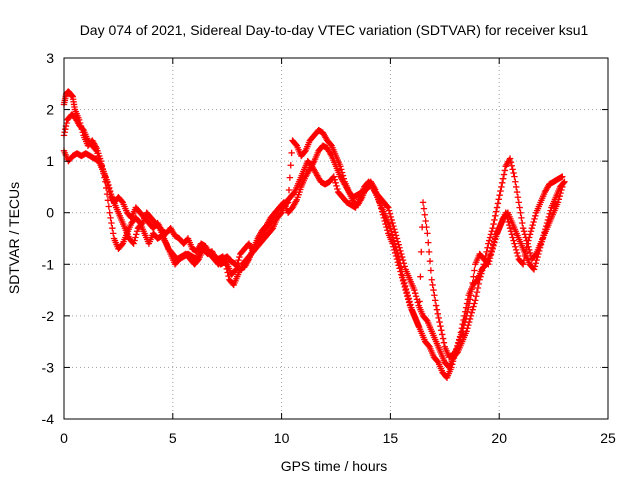 The height and width of the screenshot is (485, 640). I want to click on y-tick-label: -3, so click(48, 367).